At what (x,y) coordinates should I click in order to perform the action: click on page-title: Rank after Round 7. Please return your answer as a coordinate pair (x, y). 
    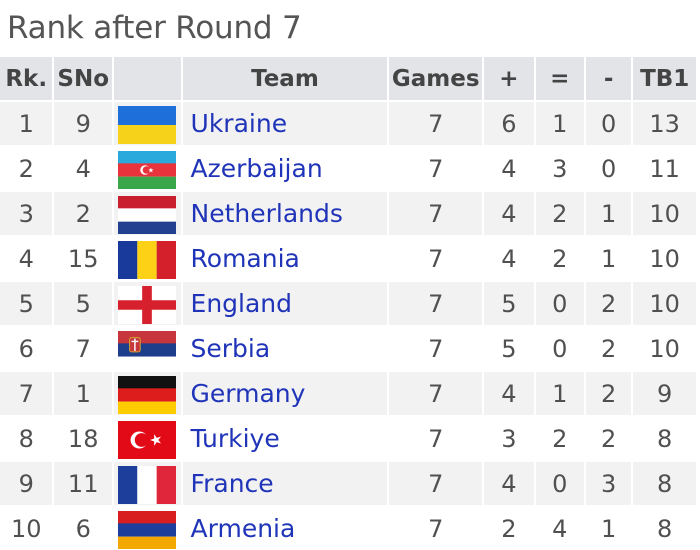
    Looking at the image, I should click on (154, 28).